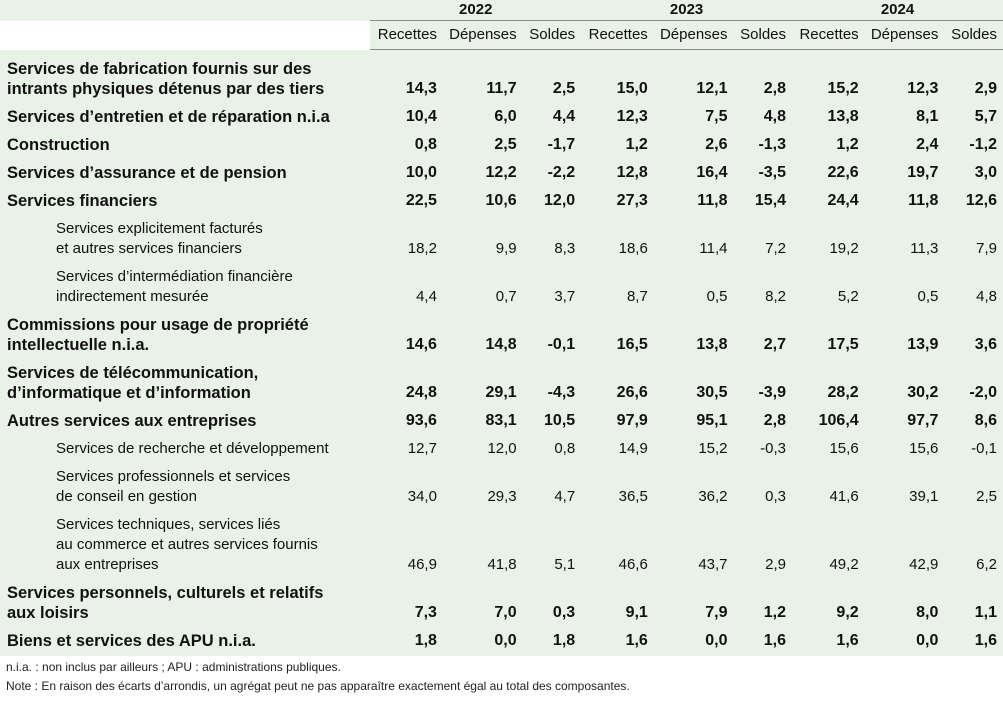 The height and width of the screenshot is (707, 1003). What do you see at coordinates (986, 564) in the screenshot?
I see `cell-soldes-2024: 6,2` at bounding box center [986, 564].